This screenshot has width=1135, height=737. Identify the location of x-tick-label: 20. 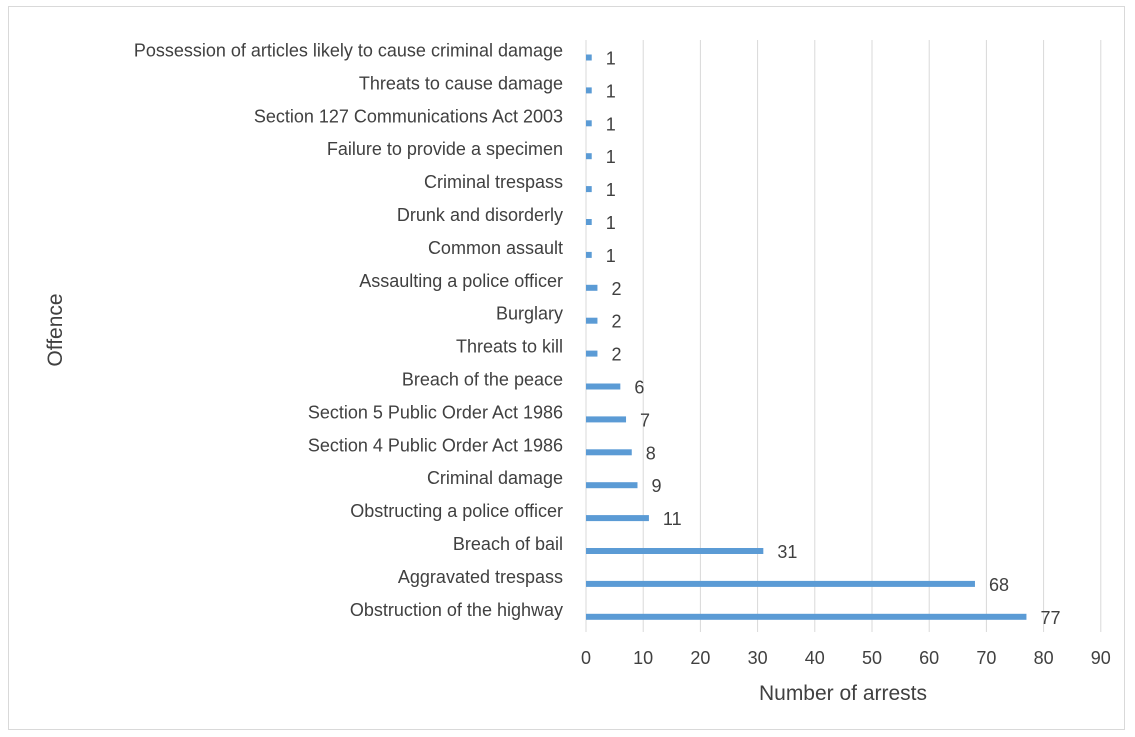
(700, 658).